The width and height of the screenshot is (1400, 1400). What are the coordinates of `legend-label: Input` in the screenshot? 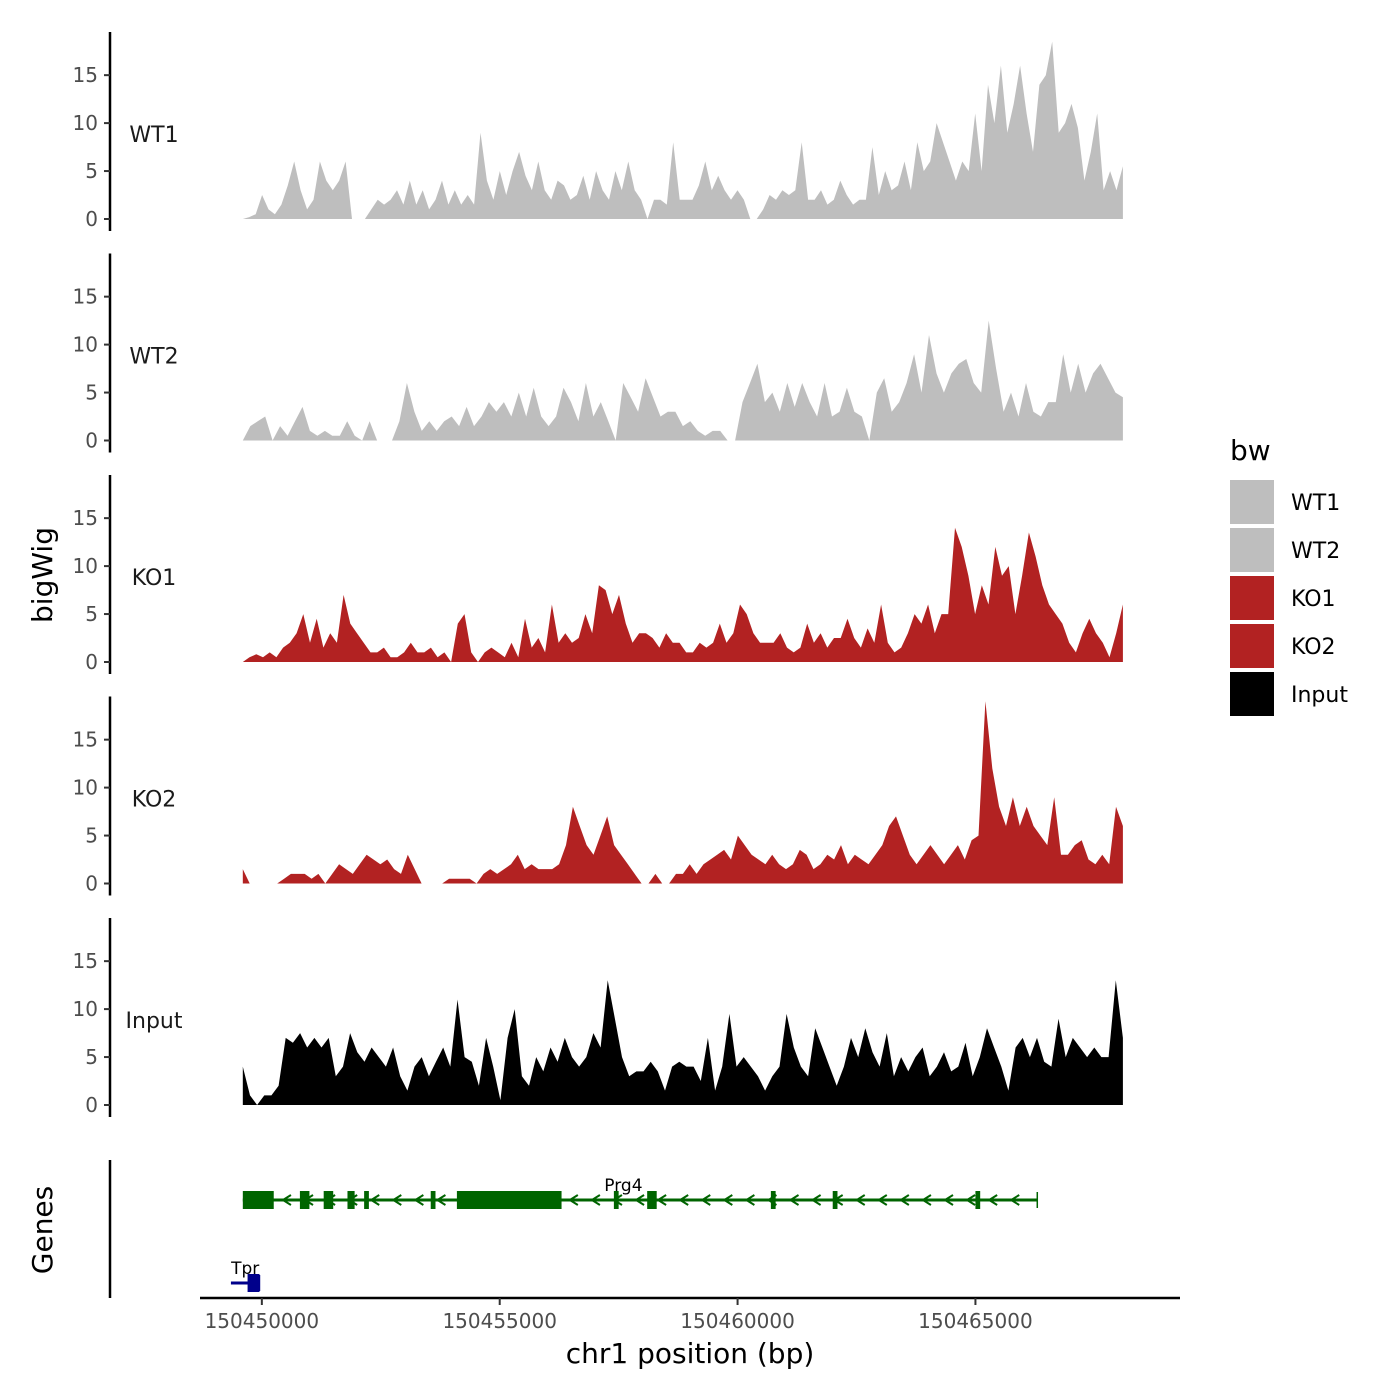 It's located at (1319, 695).